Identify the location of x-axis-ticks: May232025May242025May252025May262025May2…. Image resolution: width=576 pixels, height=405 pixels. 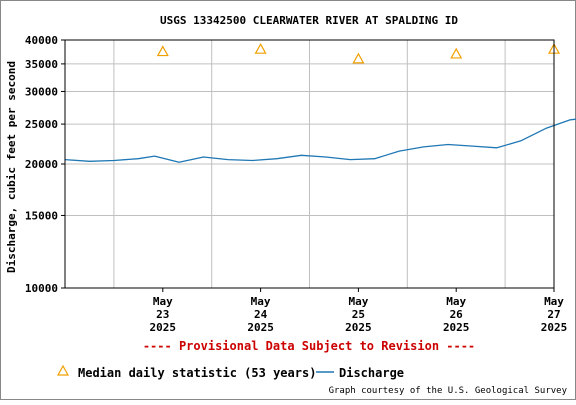
(359, 311).